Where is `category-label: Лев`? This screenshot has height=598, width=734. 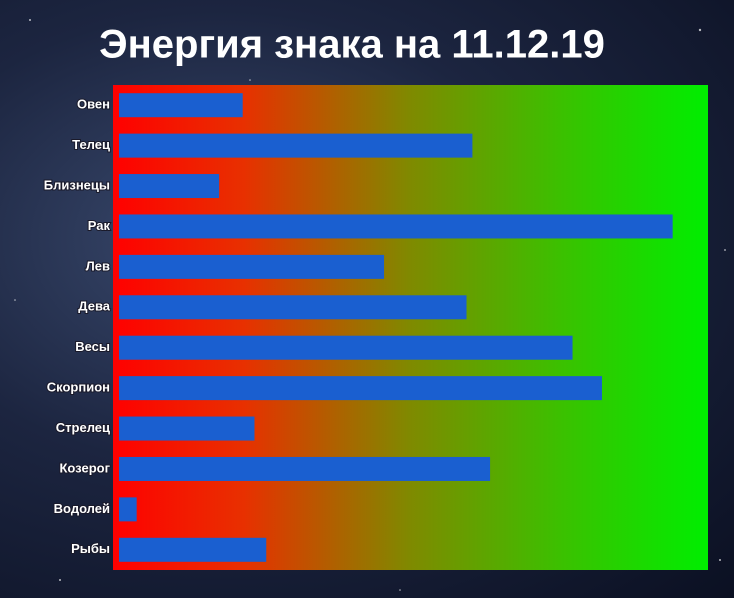
category-label: Лев is located at coordinates (98, 265).